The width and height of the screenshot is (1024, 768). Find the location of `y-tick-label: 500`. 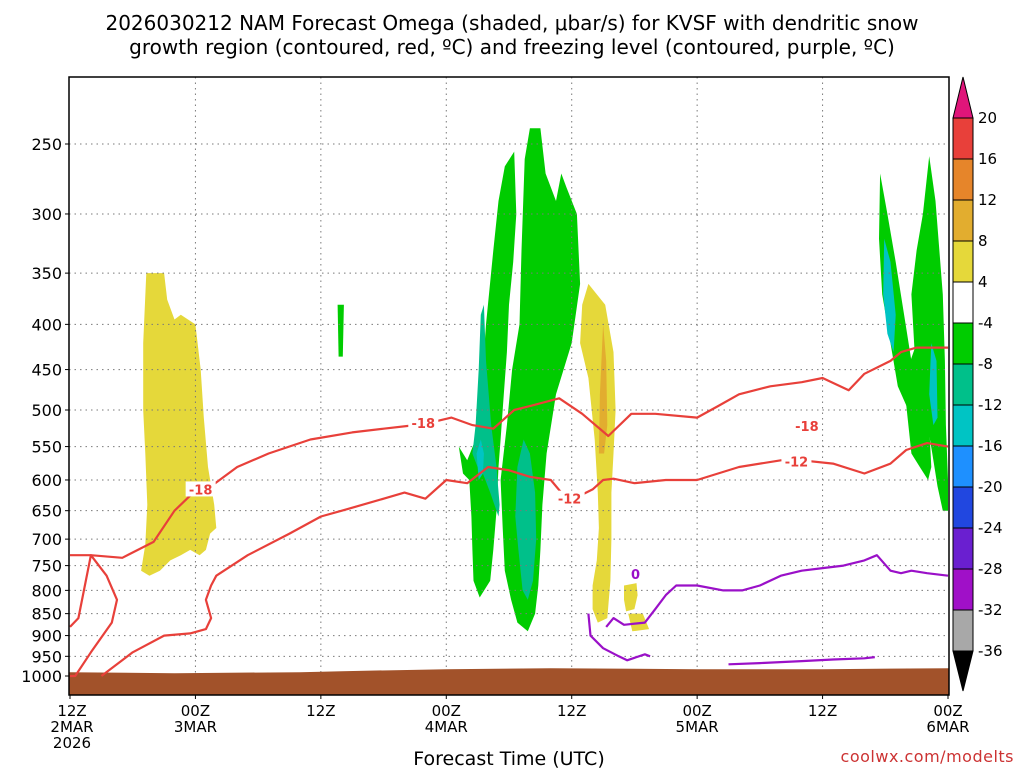

y-tick-label: 500 is located at coordinates (46, 410).